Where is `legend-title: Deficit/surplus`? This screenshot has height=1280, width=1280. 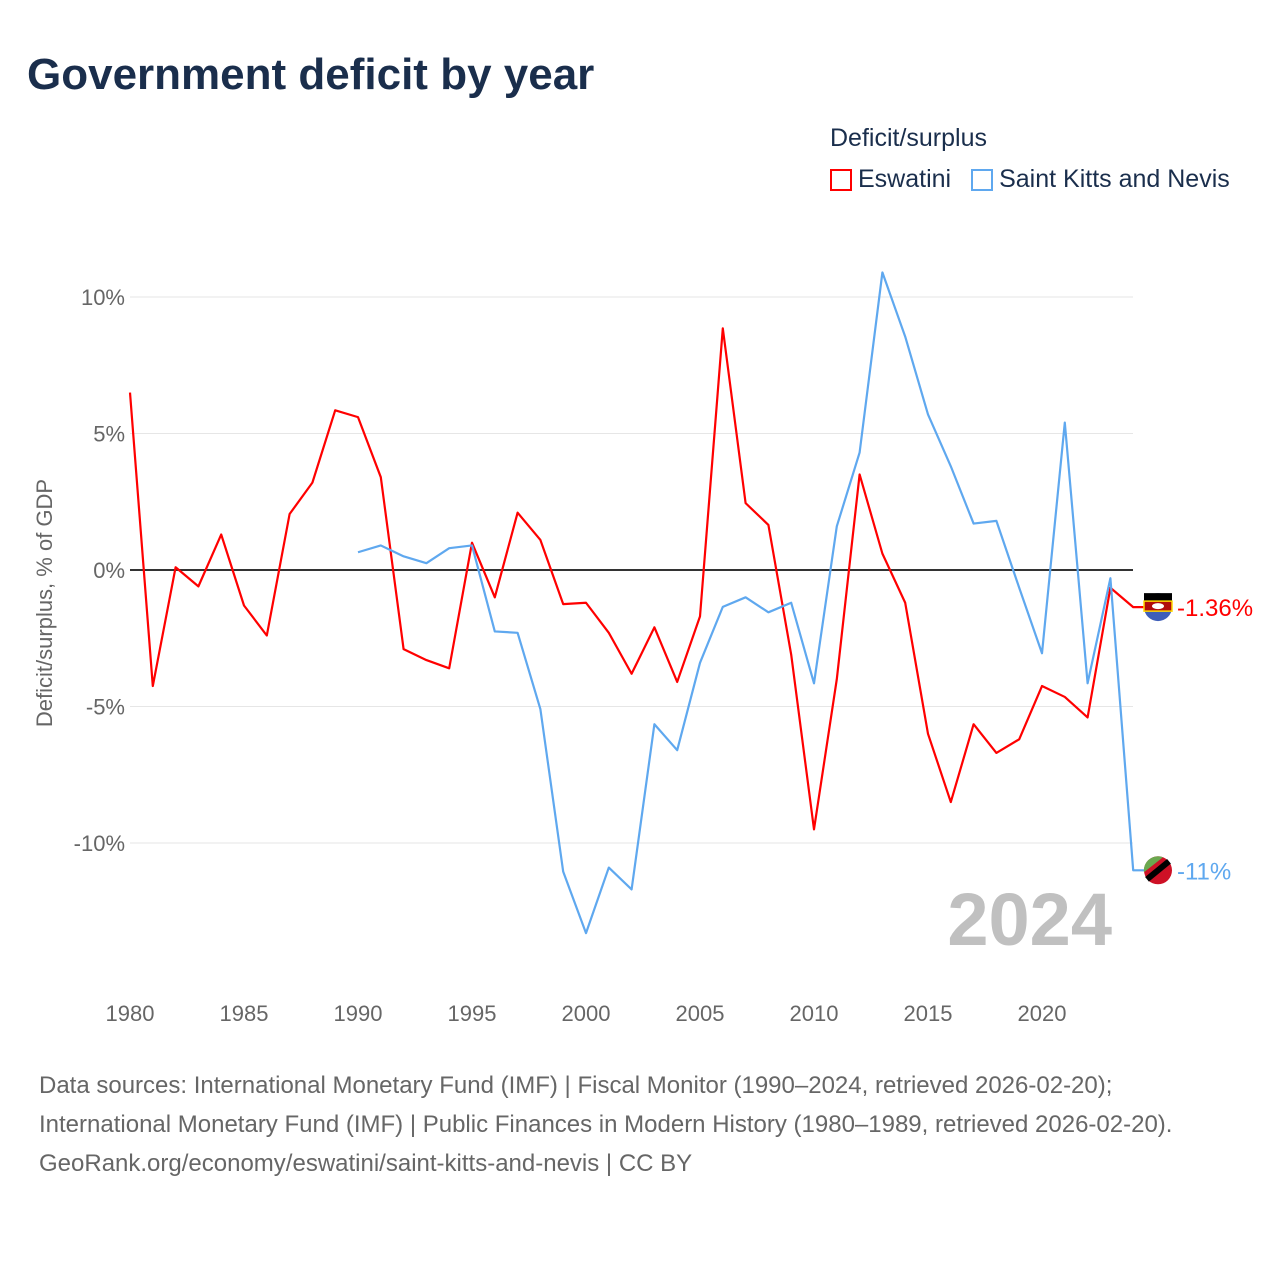
legend-title: Deficit/surplus is located at coordinates (908, 138).